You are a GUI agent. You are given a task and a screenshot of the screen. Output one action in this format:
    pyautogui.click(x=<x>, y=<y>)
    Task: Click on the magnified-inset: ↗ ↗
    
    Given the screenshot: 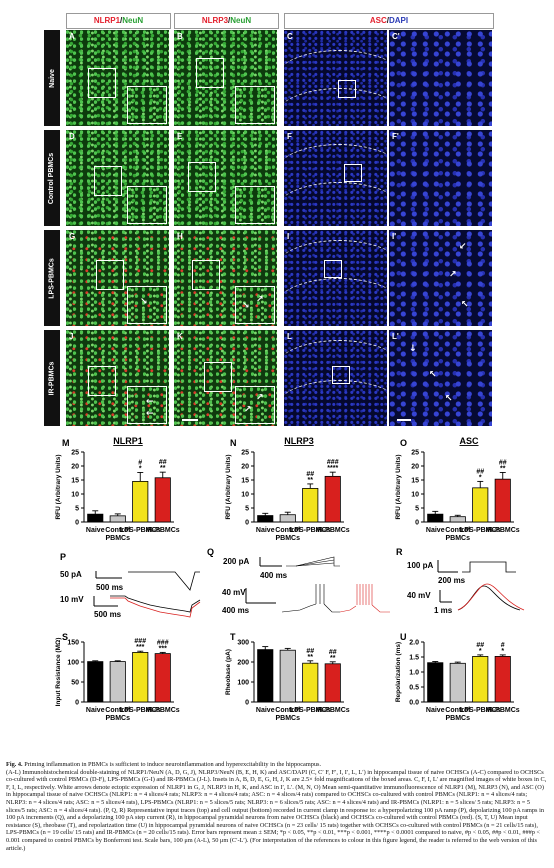 What is the action you would take?
    pyautogui.click(x=255, y=405)
    